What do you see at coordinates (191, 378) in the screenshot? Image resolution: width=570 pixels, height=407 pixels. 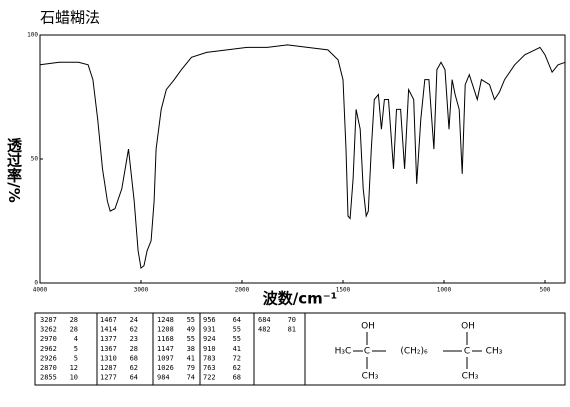 I see `peak-transmittance: 74` at bounding box center [191, 378].